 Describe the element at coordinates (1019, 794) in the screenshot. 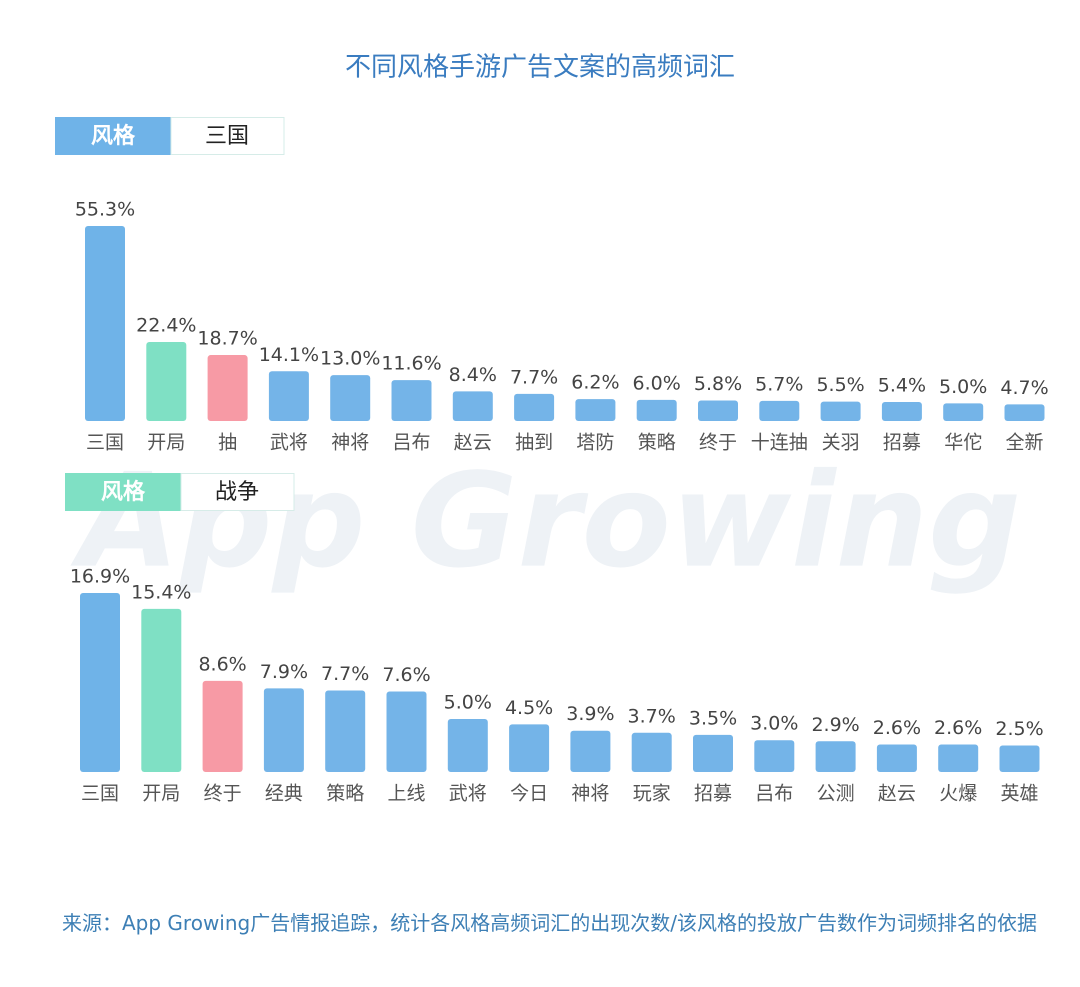

I see `category-label: 英雄` at that location.